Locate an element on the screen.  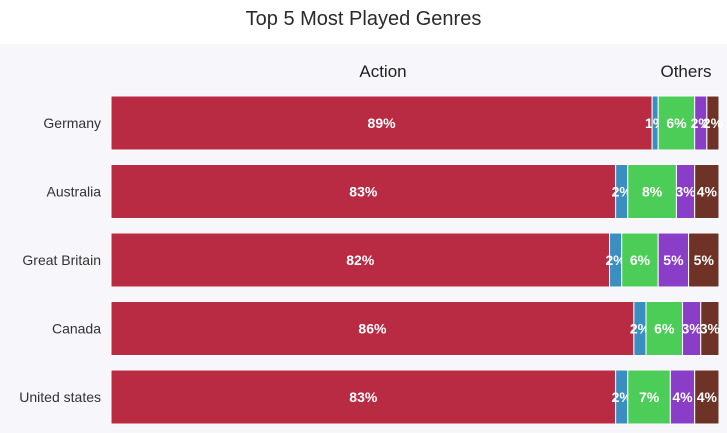
value-label: 82% is located at coordinates (360, 260).